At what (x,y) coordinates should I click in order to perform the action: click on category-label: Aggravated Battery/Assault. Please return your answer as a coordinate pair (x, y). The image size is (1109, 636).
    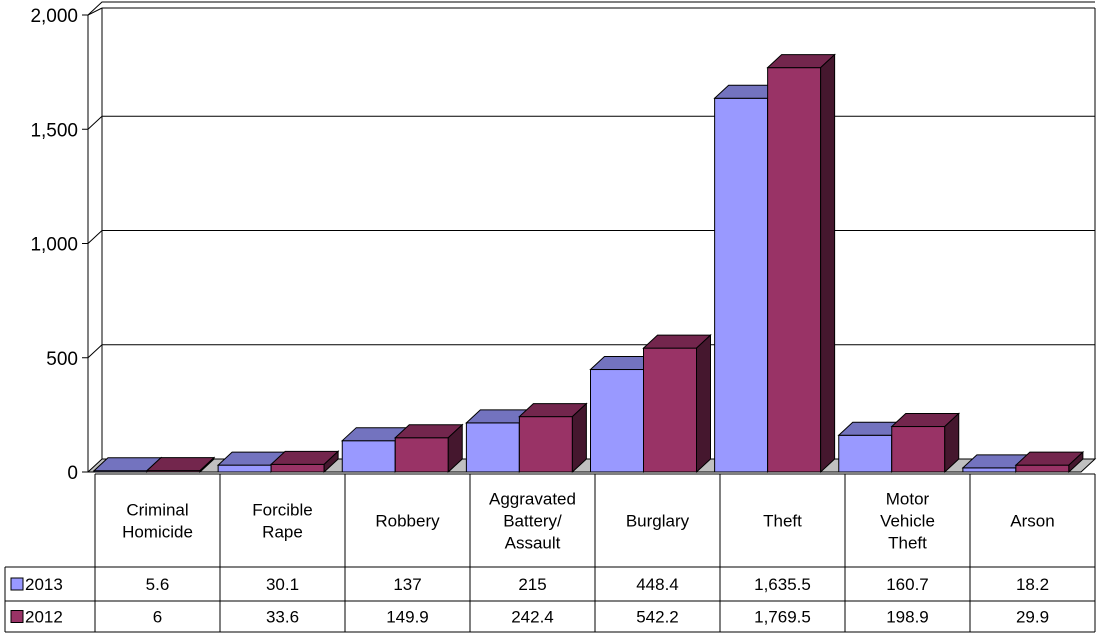
    Looking at the image, I should click on (532, 521).